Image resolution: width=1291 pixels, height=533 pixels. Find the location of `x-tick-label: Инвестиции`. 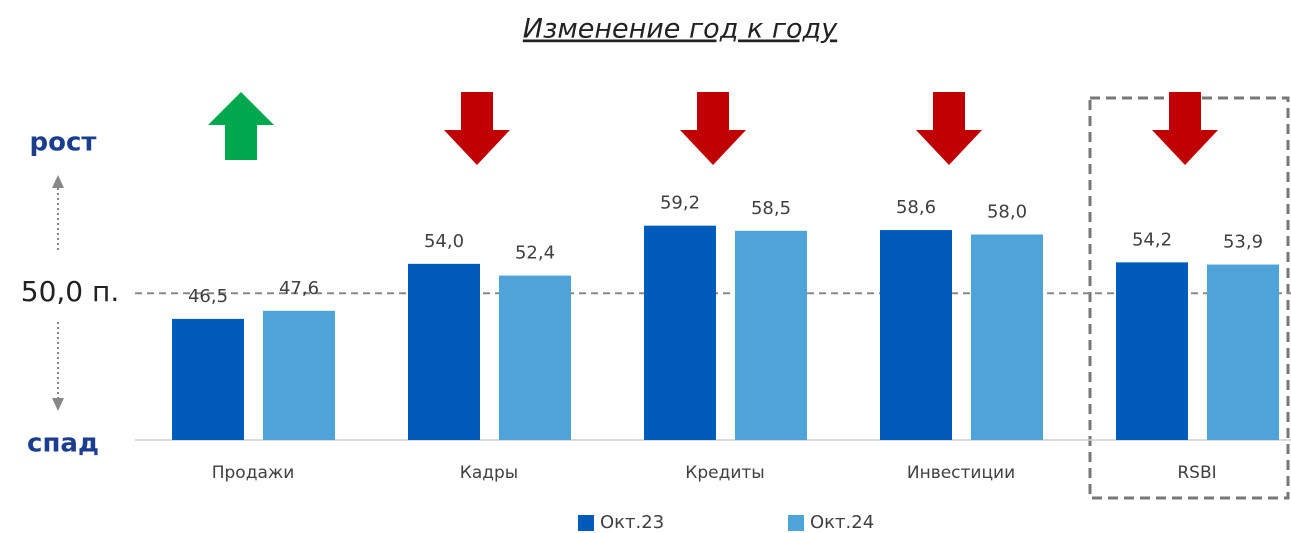

x-tick-label: Инвестиции is located at coordinates (961, 473).